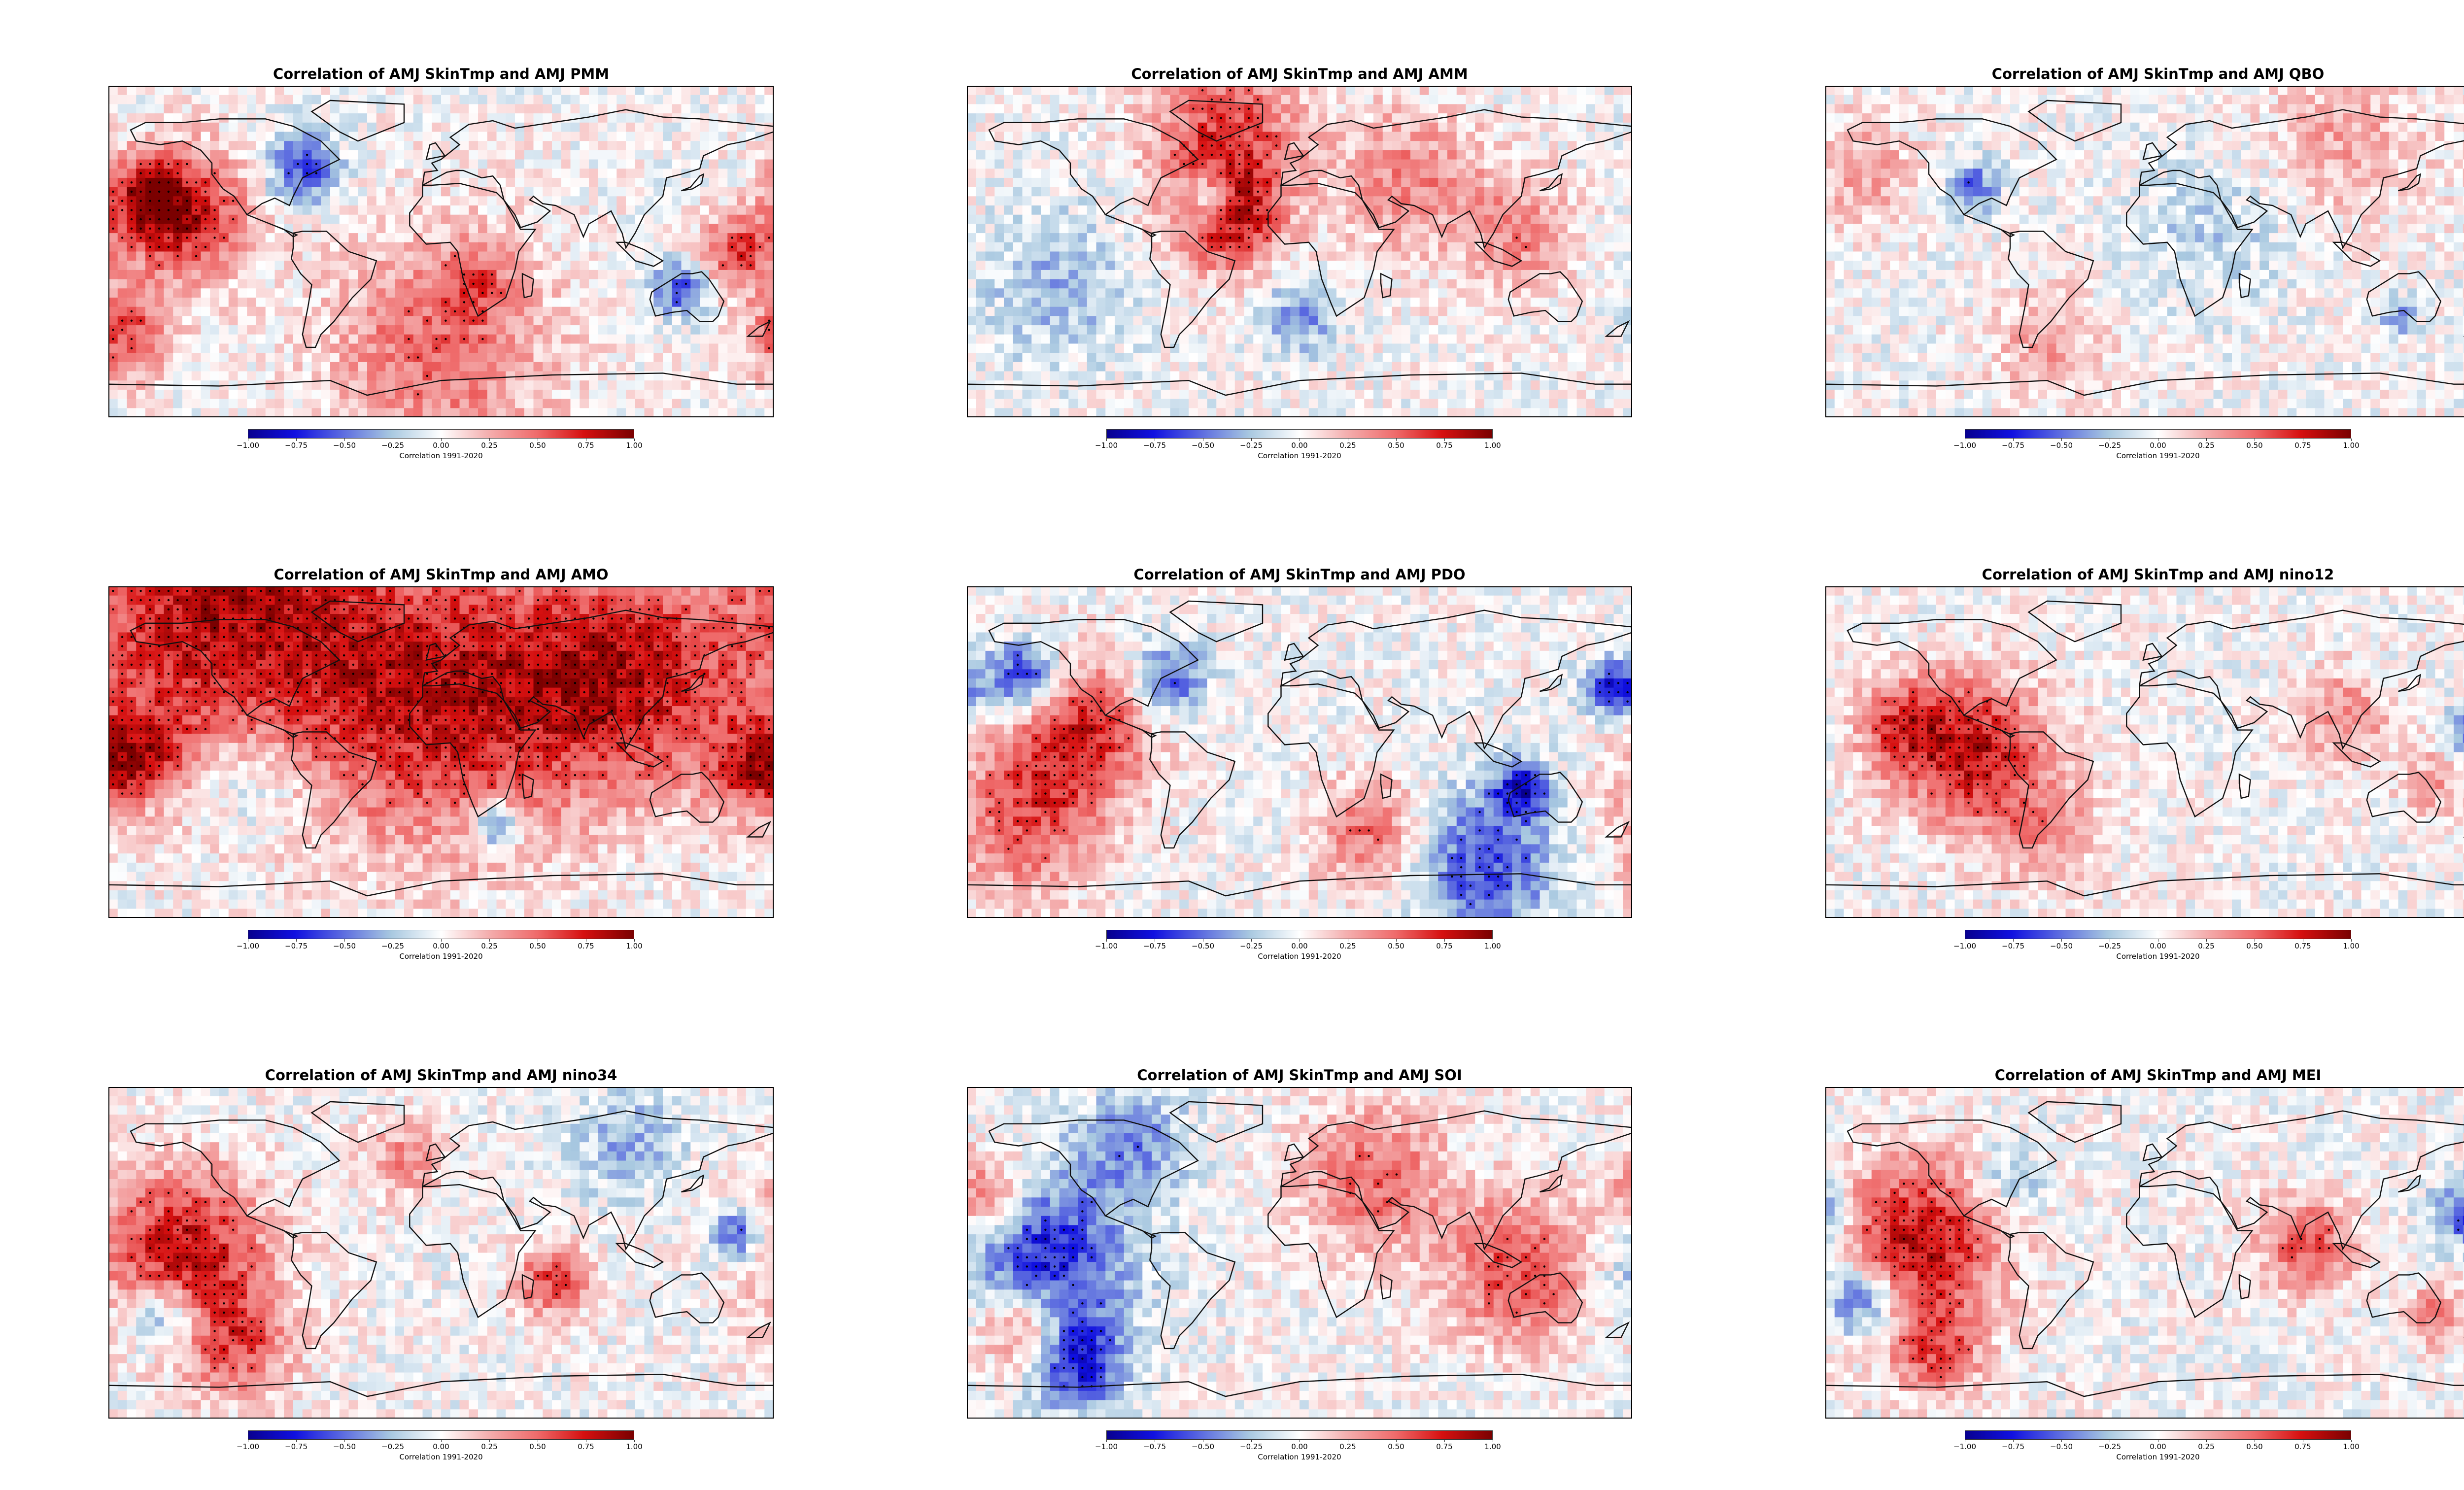 This screenshot has height=1490, width=2464. What do you see at coordinates (177, 247) in the screenshot?
I see `stipple-dot` at bounding box center [177, 247].